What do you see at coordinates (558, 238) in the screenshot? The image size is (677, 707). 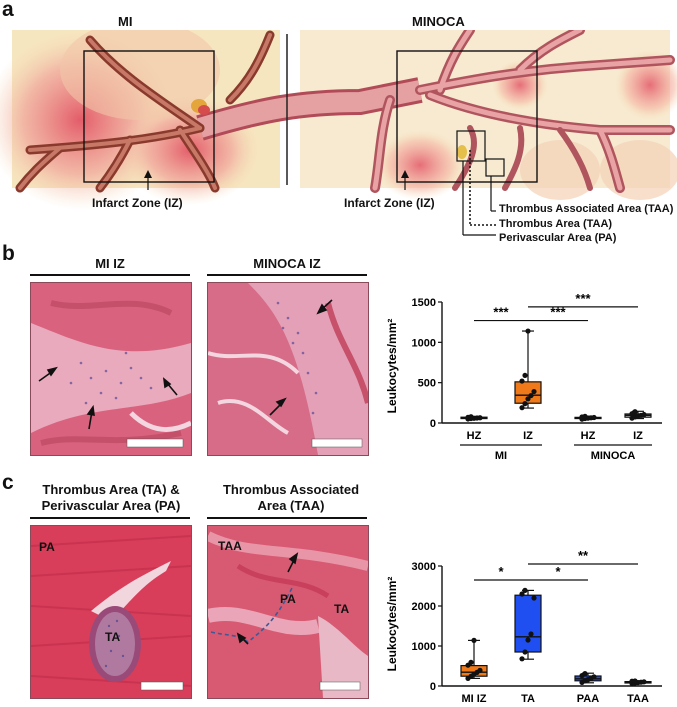 I see `legend-pa: Perivascular Area (PA)` at bounding box center [558, 238].